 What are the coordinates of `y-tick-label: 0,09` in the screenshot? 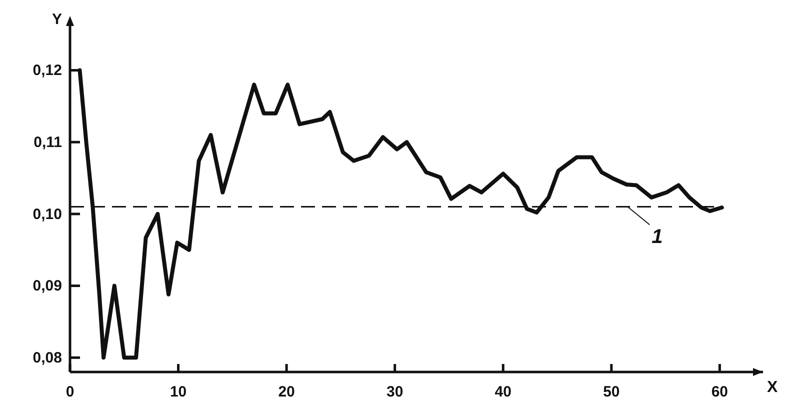 It's located at (47, 286).